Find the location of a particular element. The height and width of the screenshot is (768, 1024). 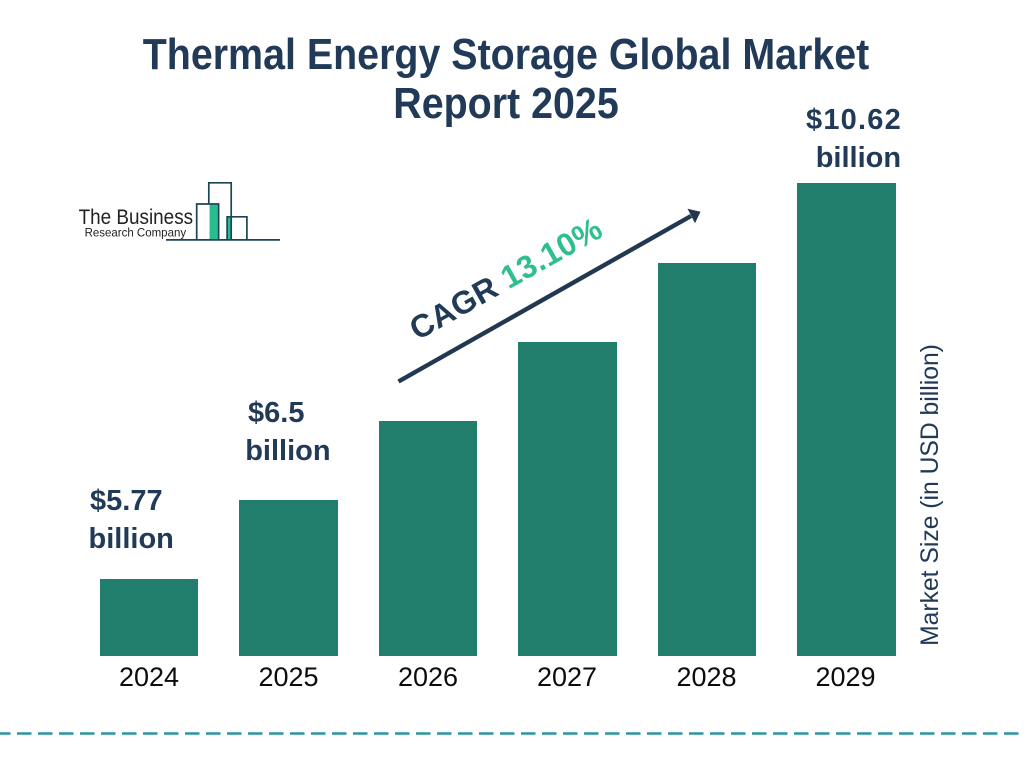

svg-text: The Business is located at coordinates (136, 217).